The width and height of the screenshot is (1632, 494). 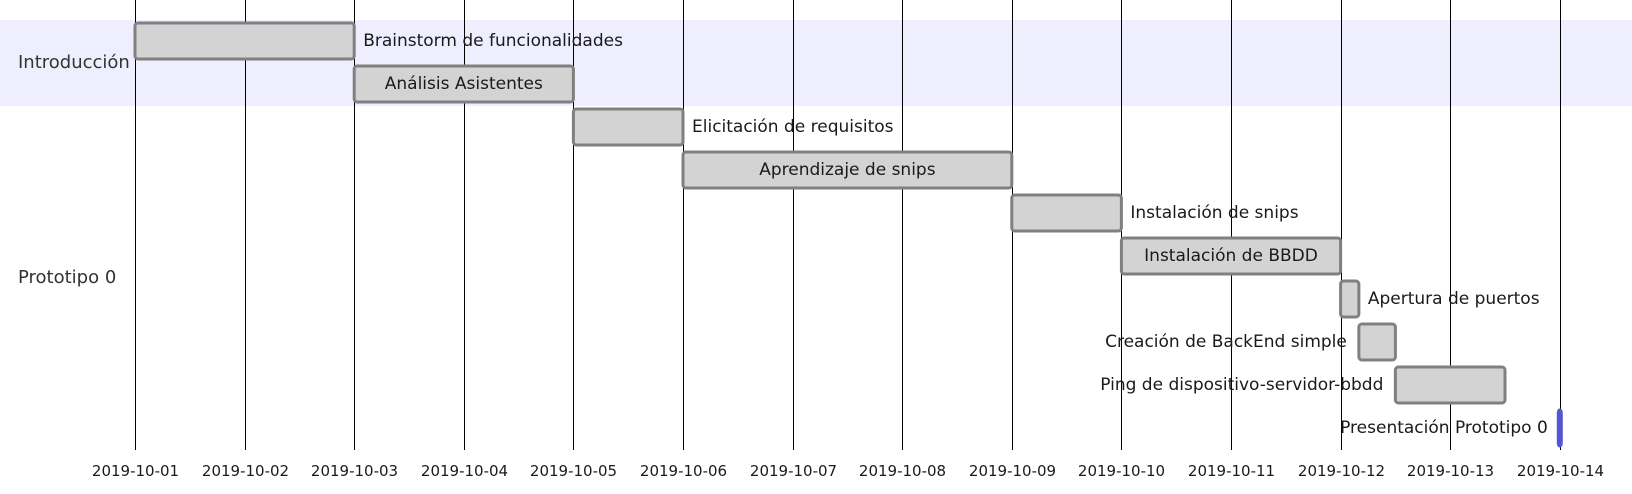 What do you see at coordinates (354, 471) in the screenshot?
I see `tick-label-2019-10-03: 2019-10-03` at bounding box center [354, 471].